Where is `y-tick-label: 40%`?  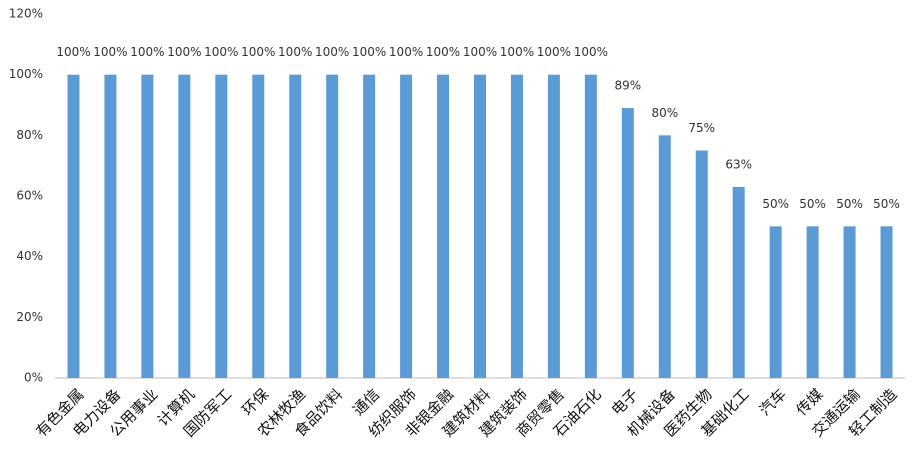 y-tick-label: 40% is located at coordinates (29, 256).